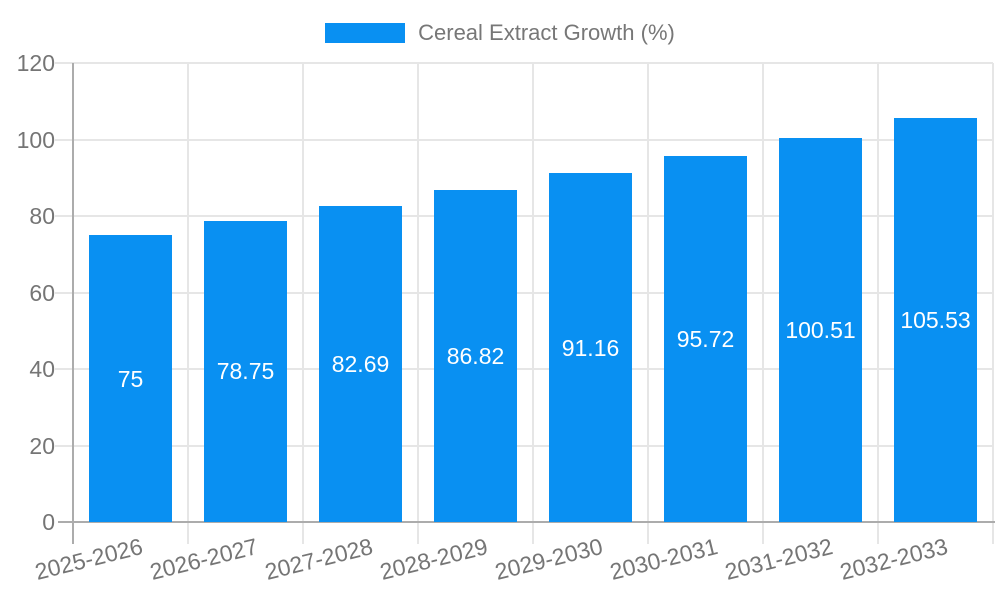 This screenshot has height=600, width=1000. Describe the element at coordinates (48, 522) in the screenshot. I see `y-tick-label: 0` at that location.